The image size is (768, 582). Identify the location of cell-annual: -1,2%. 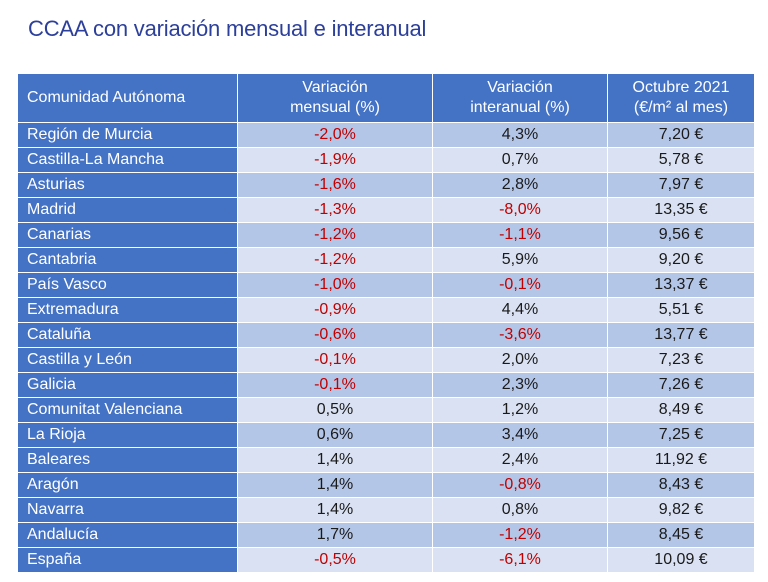
(520, 534).